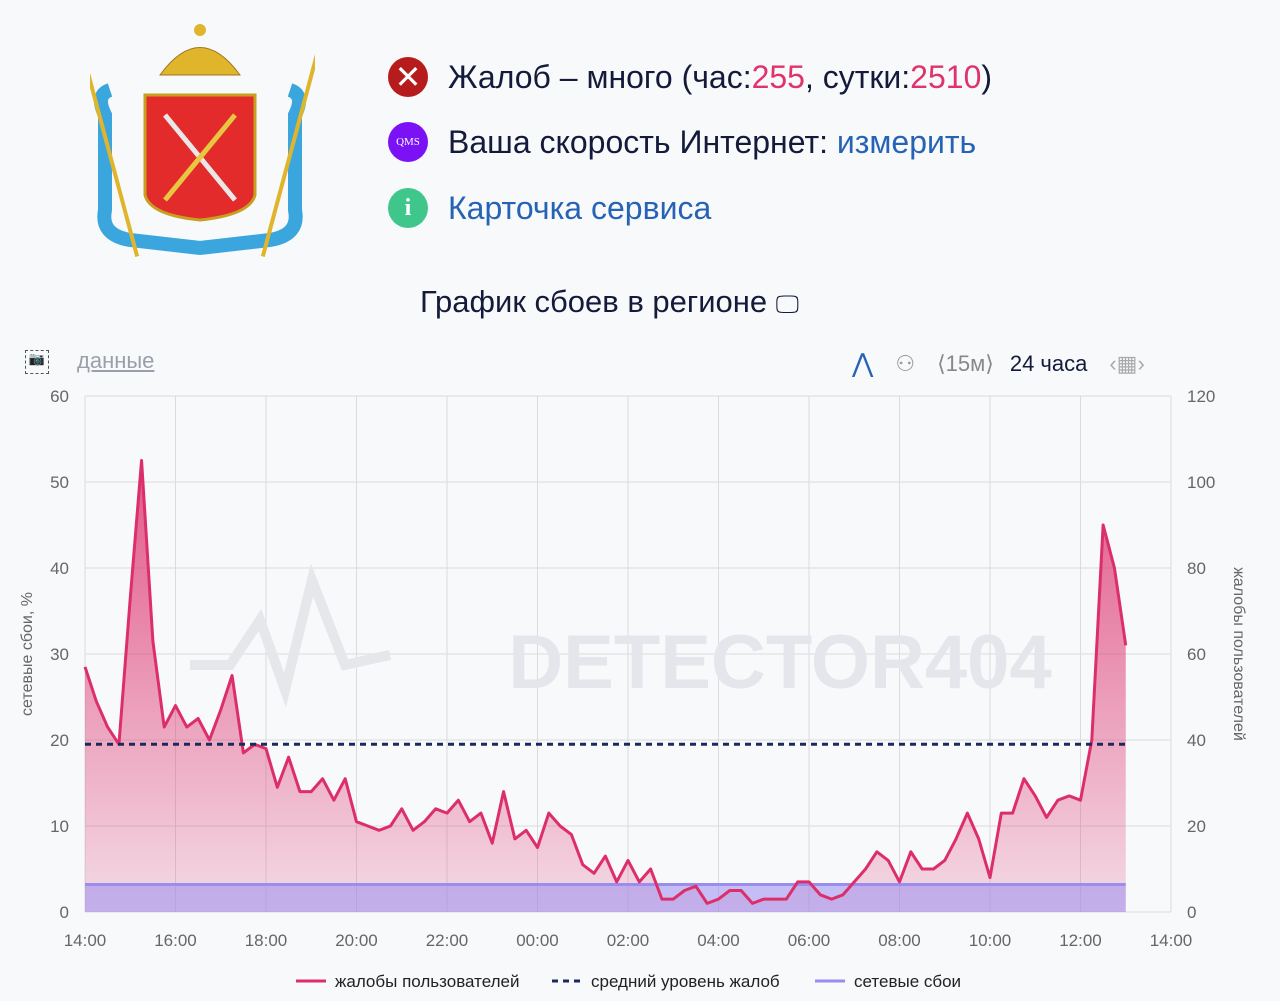 The image size is (1280, 1001). I want to click on legend-label: средний уровень жалоб, so click(685, 981).